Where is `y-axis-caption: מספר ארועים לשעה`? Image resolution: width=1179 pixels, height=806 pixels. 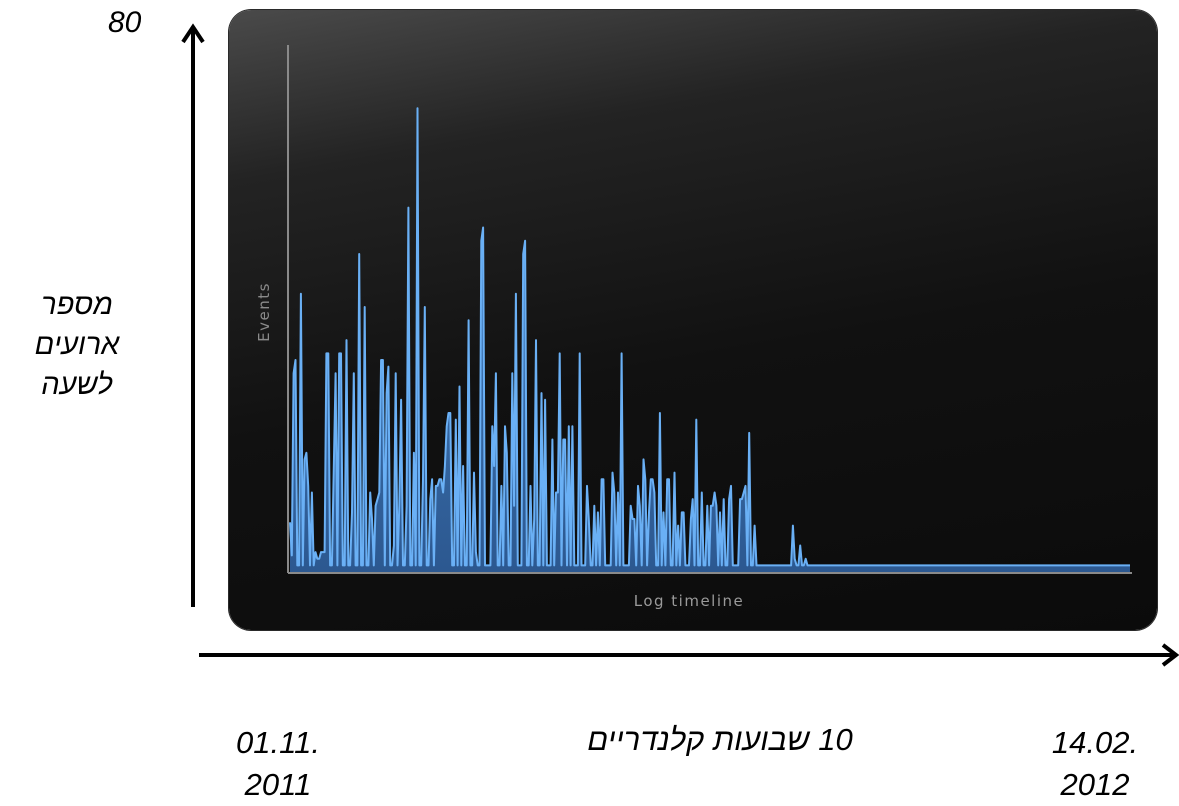 y-axis-caption: מספר ארועים לשעה is located at coordinates (77, 345).